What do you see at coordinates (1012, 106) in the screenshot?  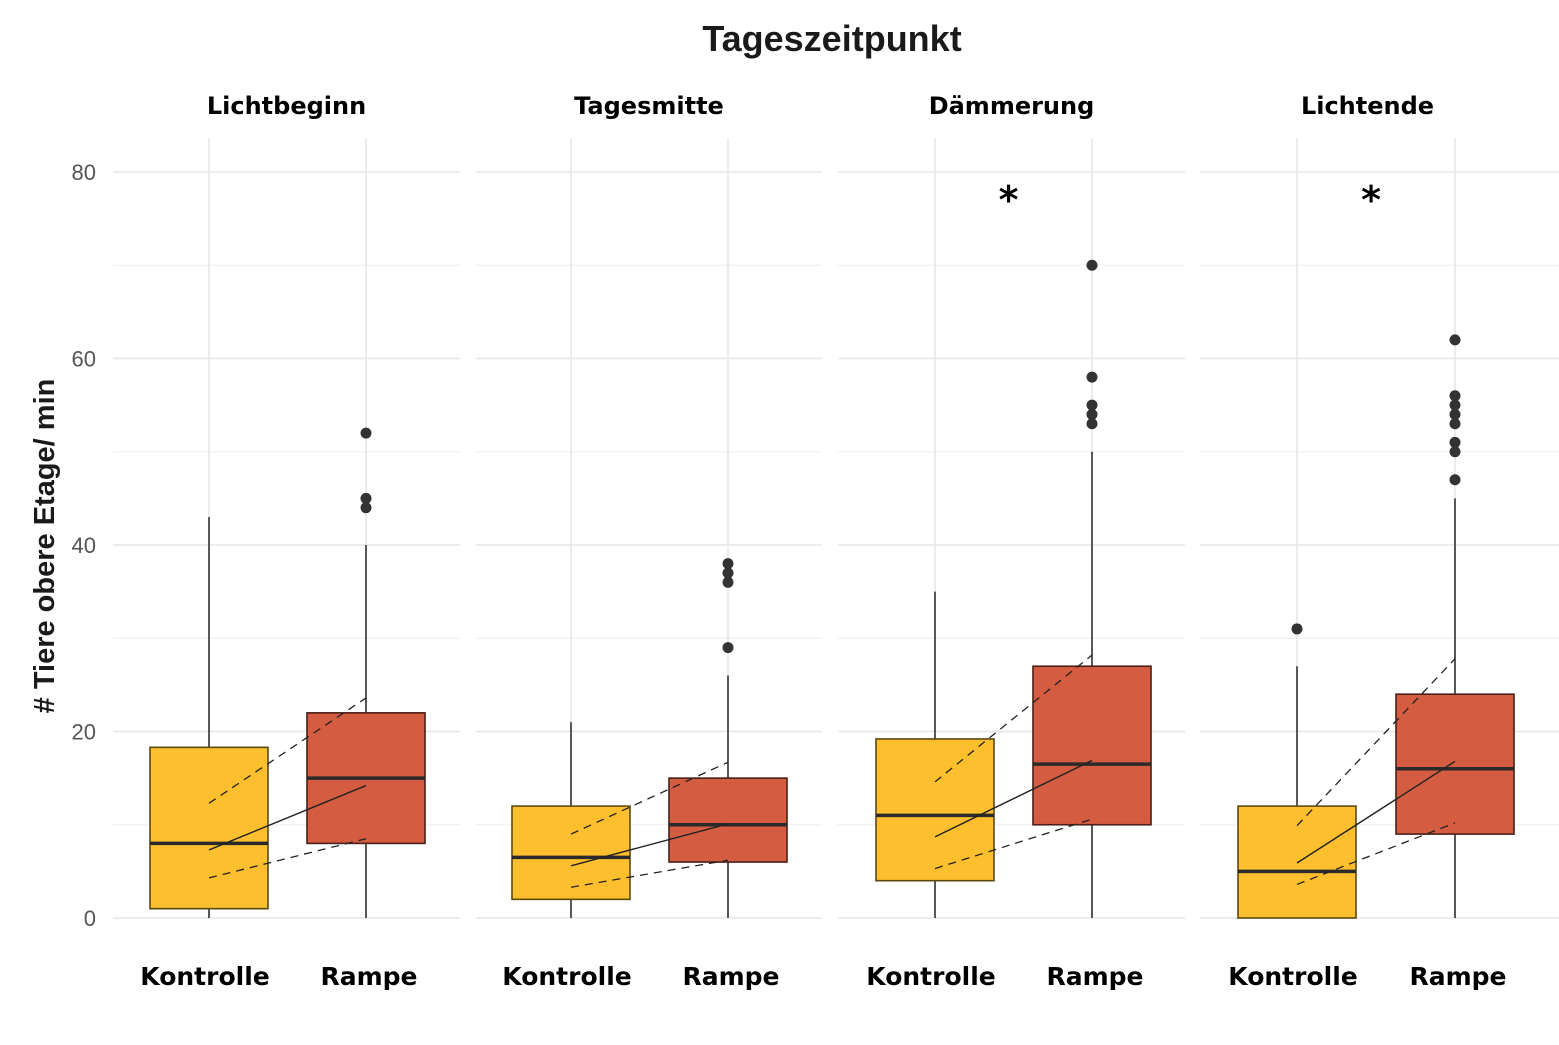 I see `facet-label: Dämmerung` at bounding box center [1012, 106].